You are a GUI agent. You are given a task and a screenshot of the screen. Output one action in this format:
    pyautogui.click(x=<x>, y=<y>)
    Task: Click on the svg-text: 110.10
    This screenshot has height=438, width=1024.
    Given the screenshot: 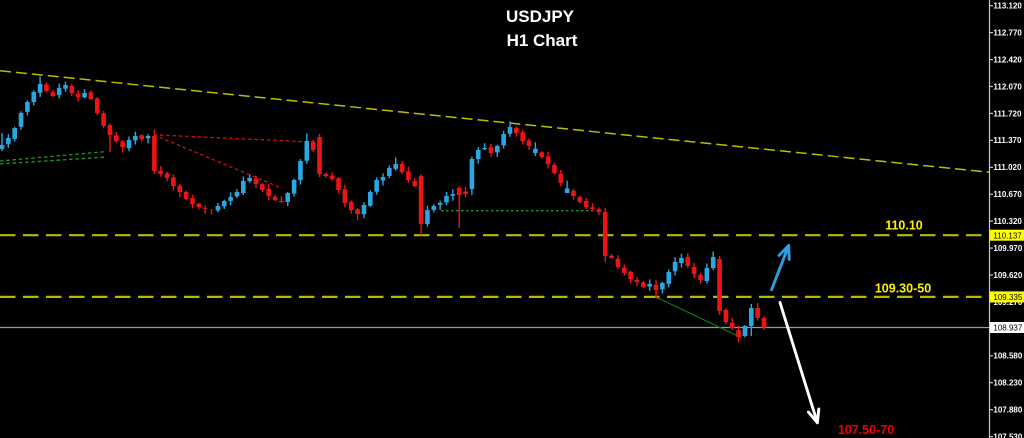 What is the action you would take?
    pyautogui.click(x=904, y=226)
    